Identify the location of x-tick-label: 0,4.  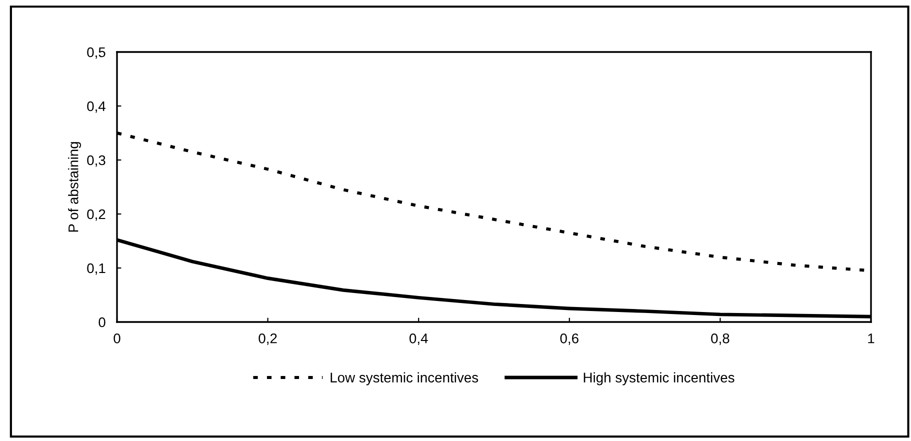
(418, 339).